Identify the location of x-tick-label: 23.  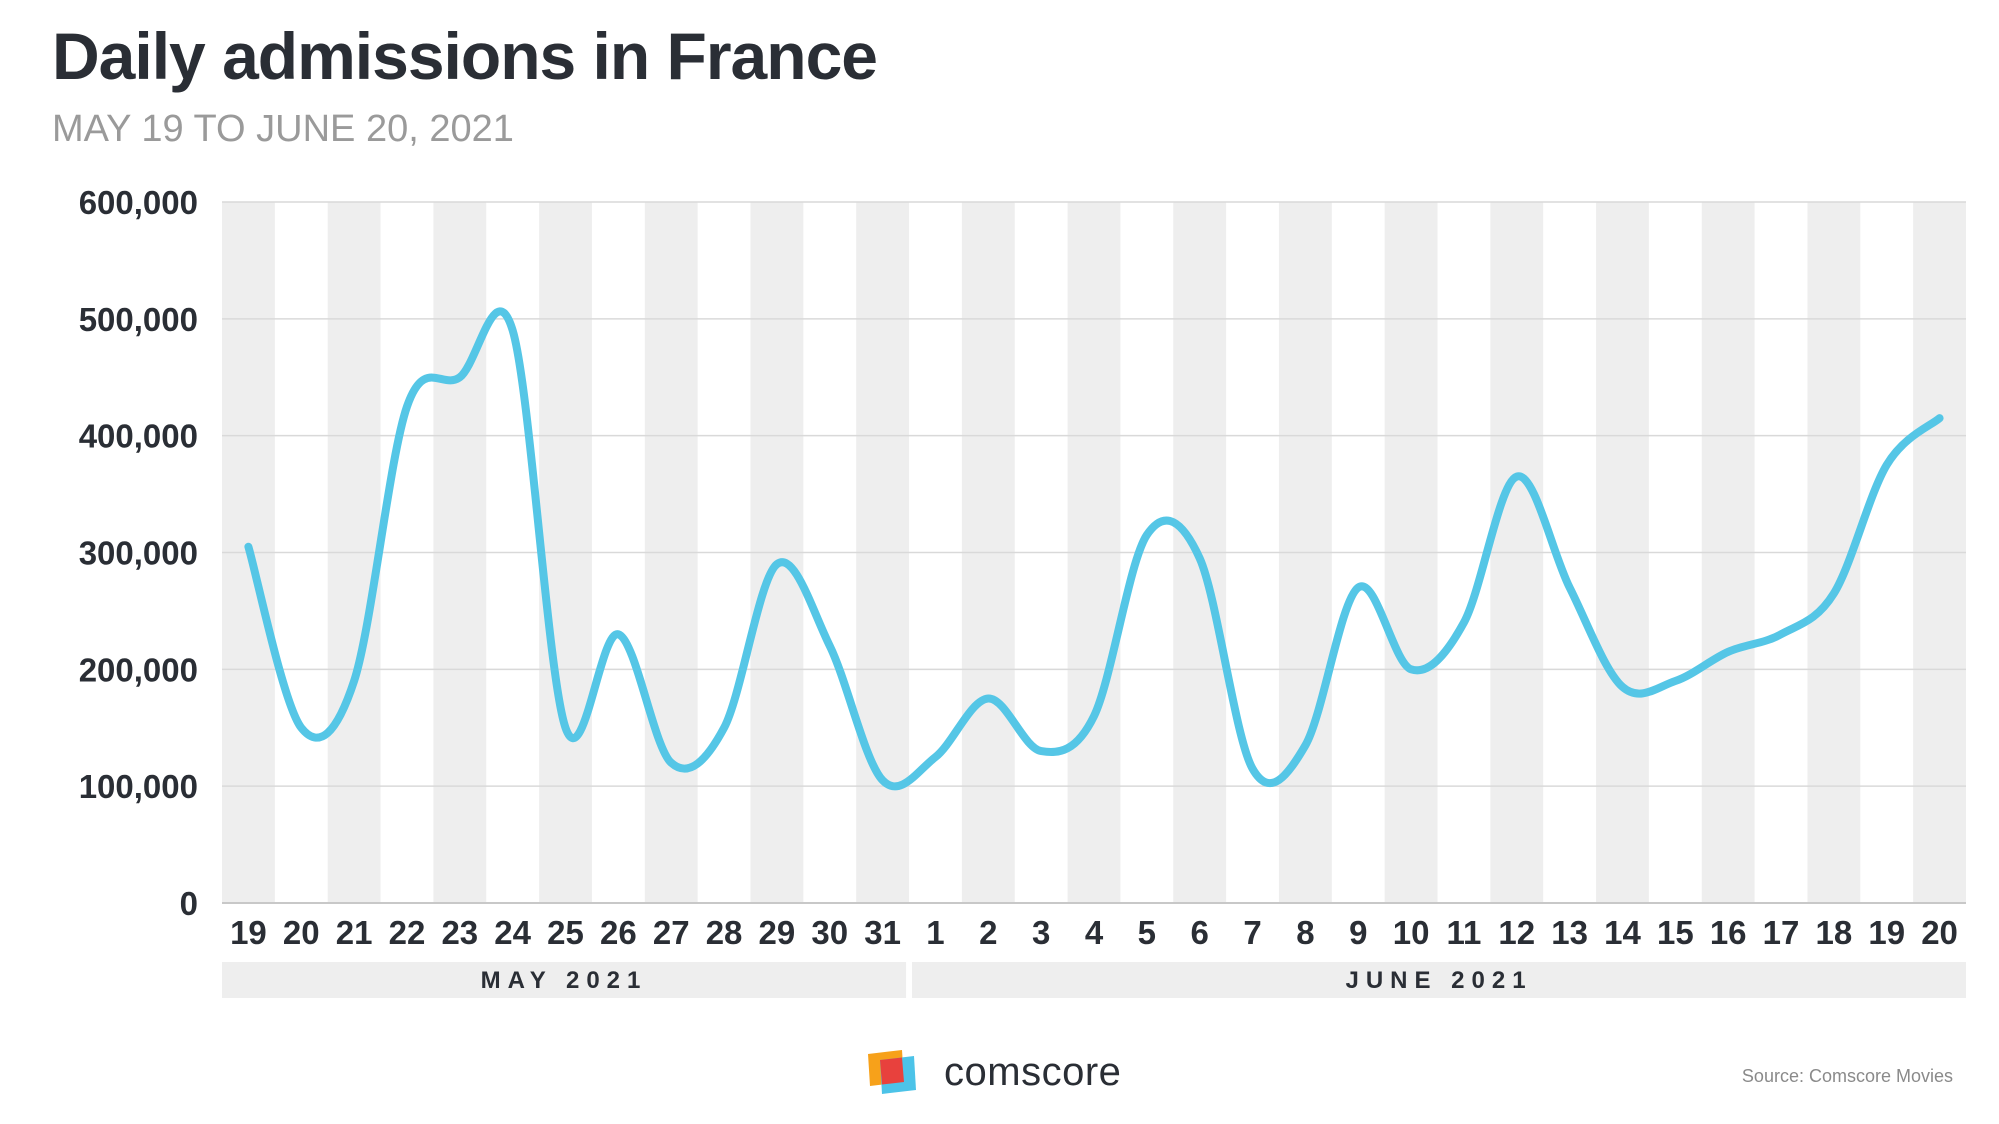
(459, 932).